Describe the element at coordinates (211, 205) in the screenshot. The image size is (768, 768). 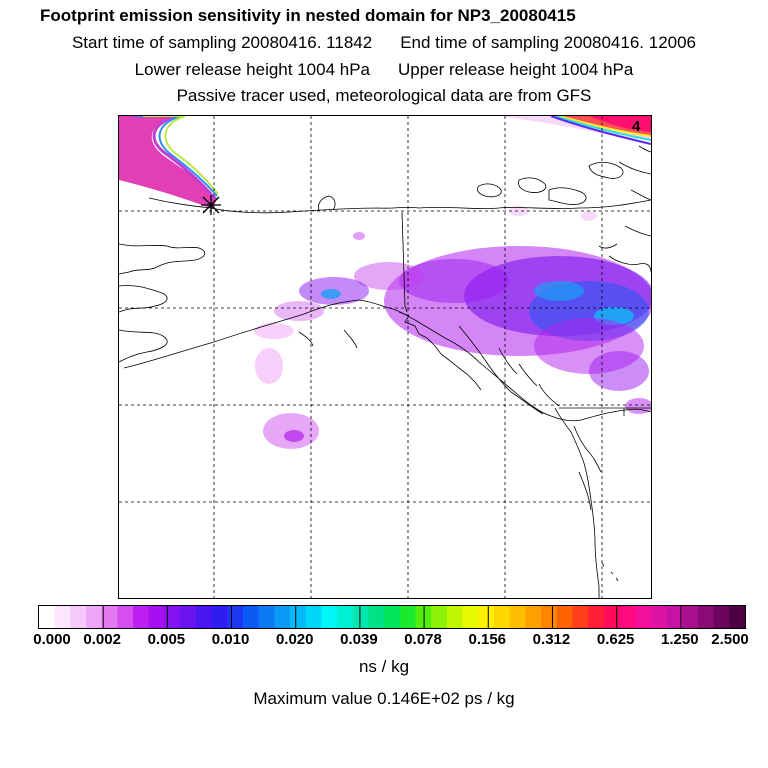
I see `release-point-marker` at that location.